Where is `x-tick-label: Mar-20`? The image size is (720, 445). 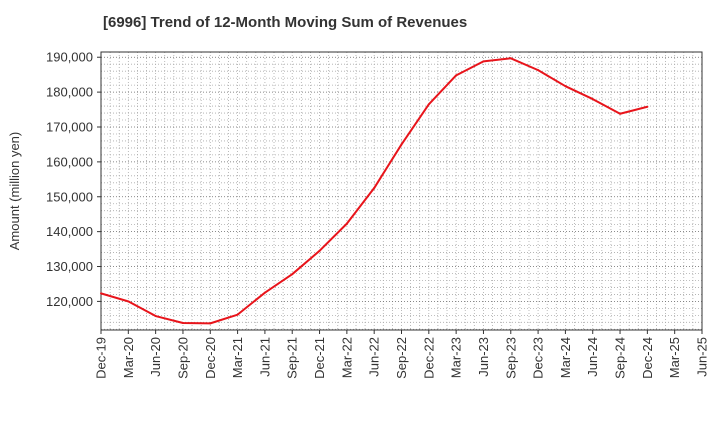
x-tick-label: Mar-20 is located at coordinates (128, 357).